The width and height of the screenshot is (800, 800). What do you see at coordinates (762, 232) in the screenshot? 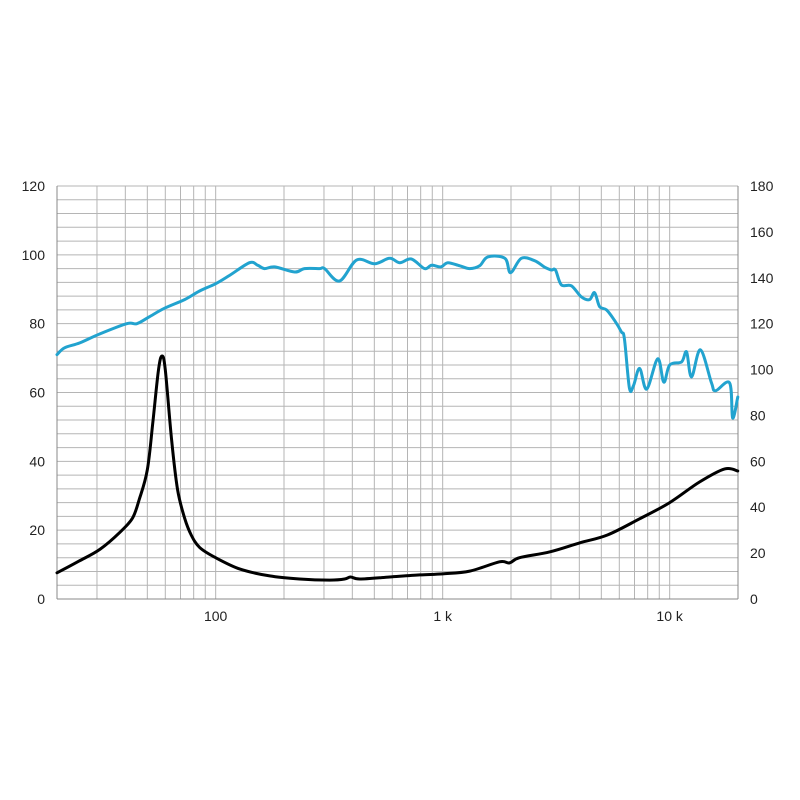
I see `y2-tick-label: 160` at bounding box center [762, 232].